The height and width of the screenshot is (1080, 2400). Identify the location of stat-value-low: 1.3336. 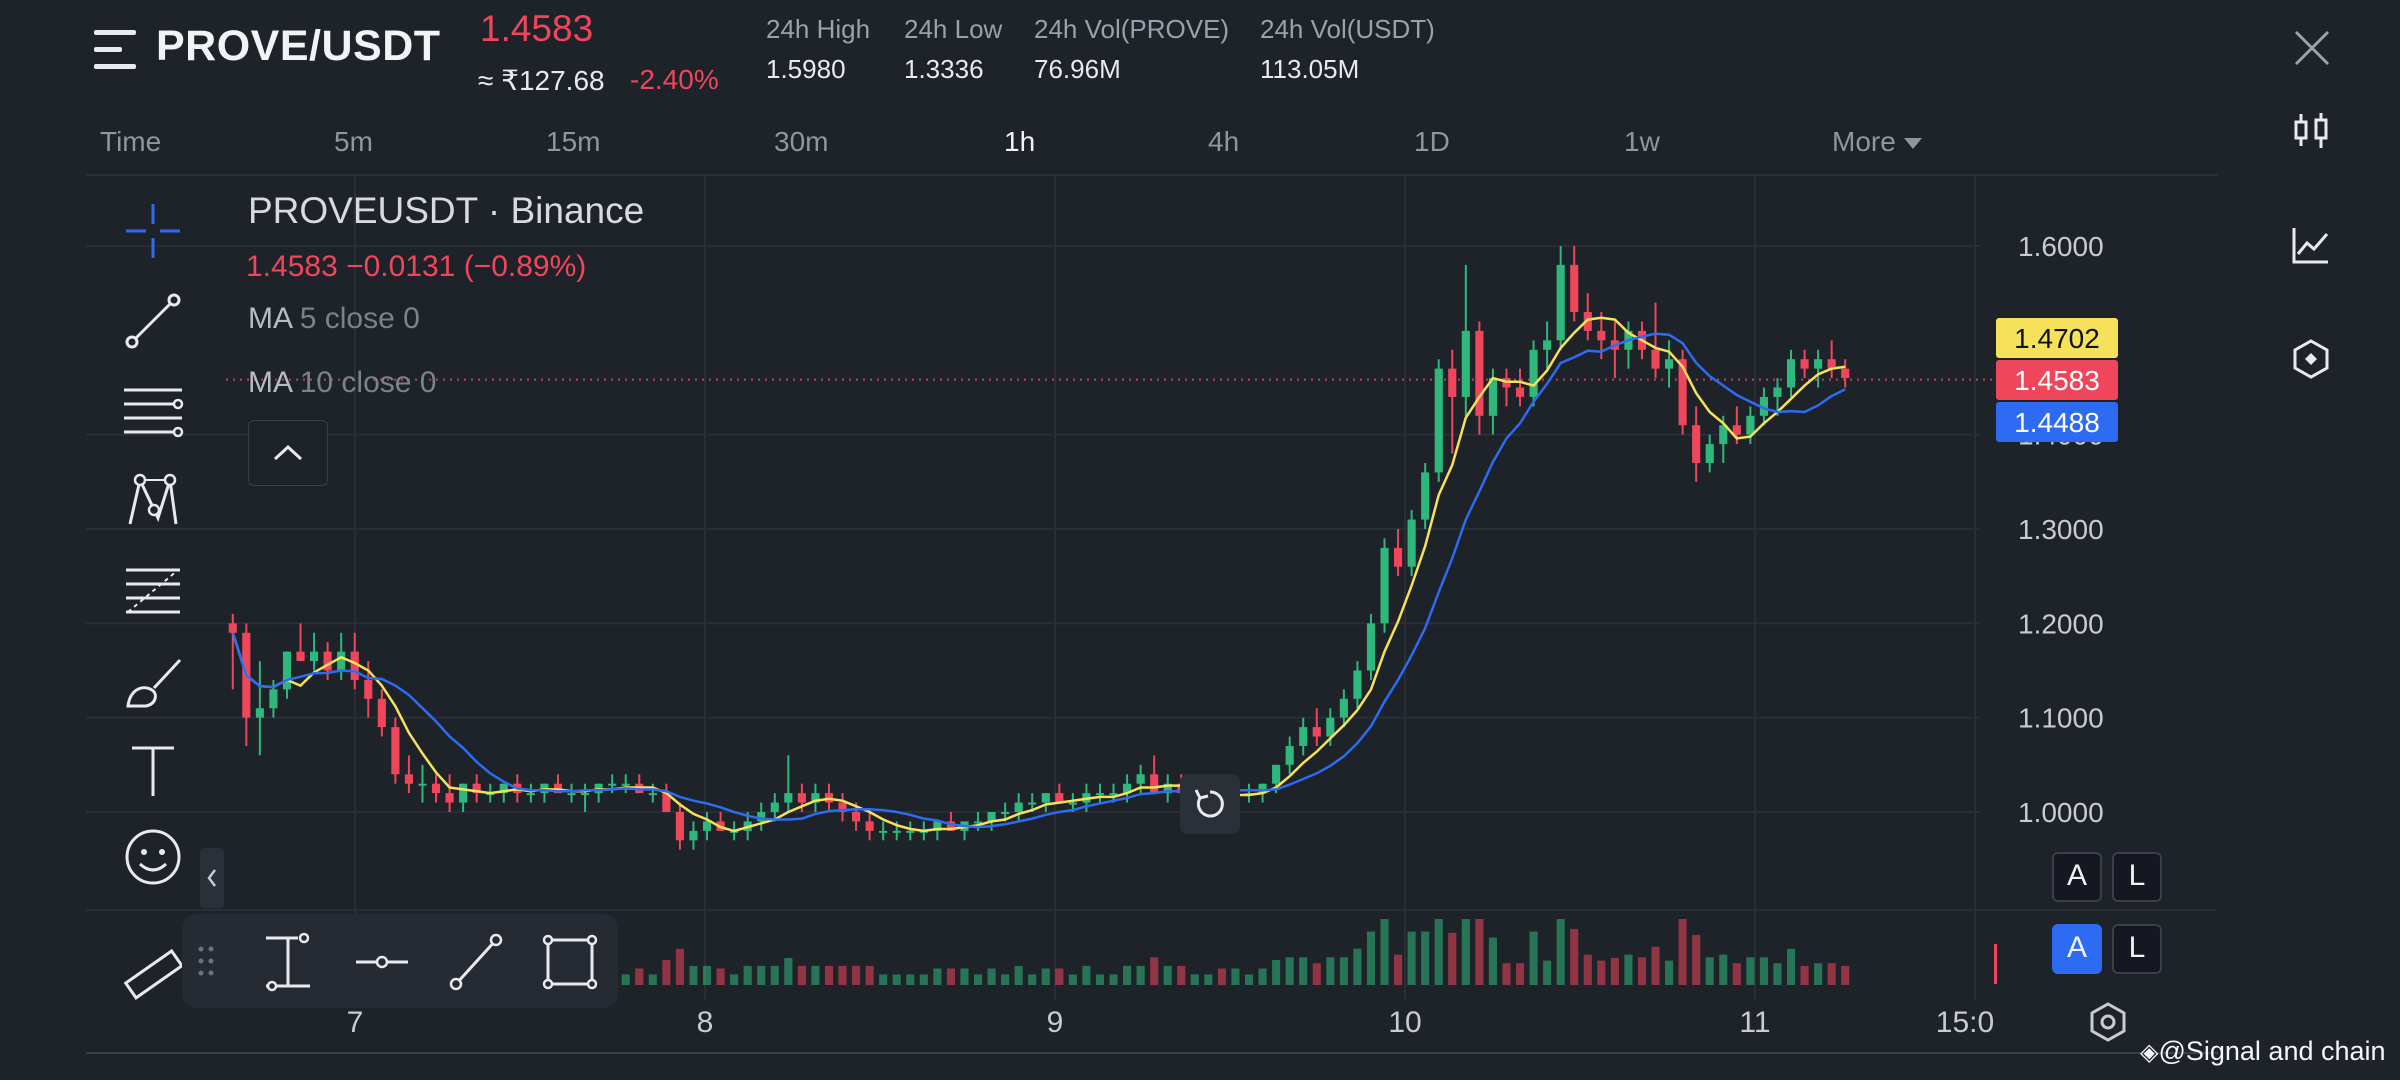
(944, 69).